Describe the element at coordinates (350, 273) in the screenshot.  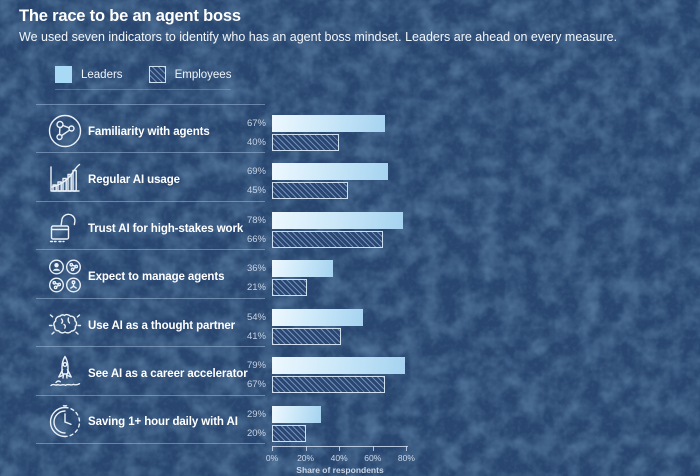
I see `chart-row: Expect to manage agents 36% 21%` at that location.